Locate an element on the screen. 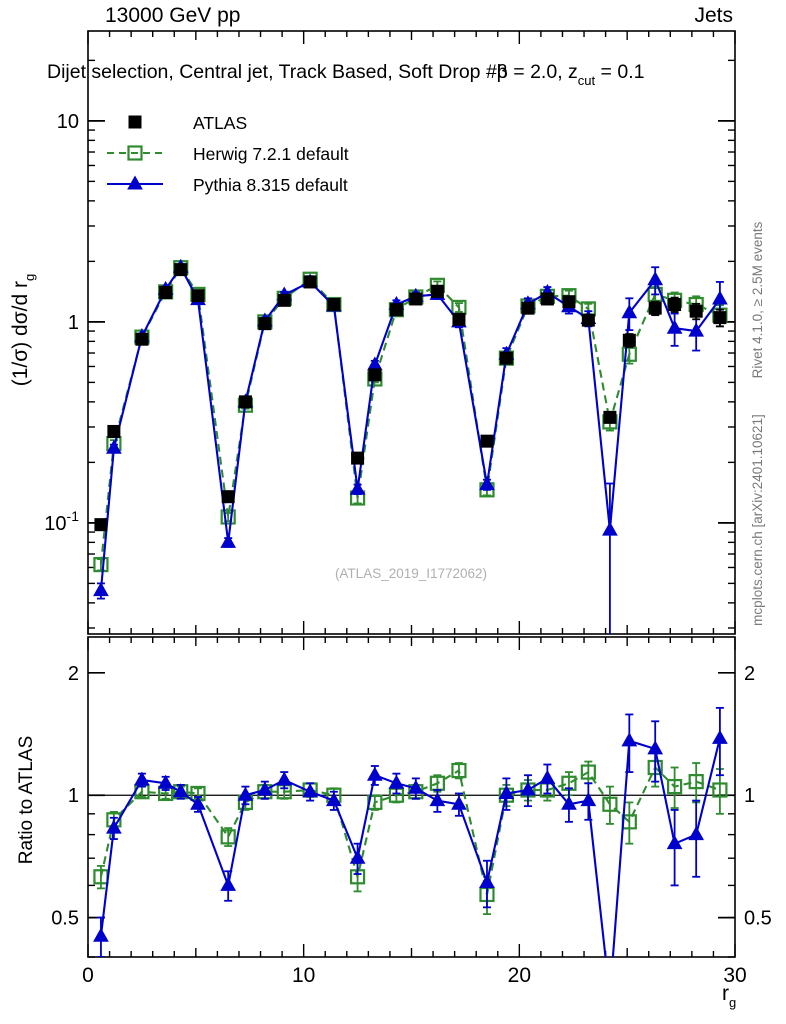 The image size is (786, 1024). y-ratio-label-text: Ratio to ATLAS is located at coordinates (26, 800).